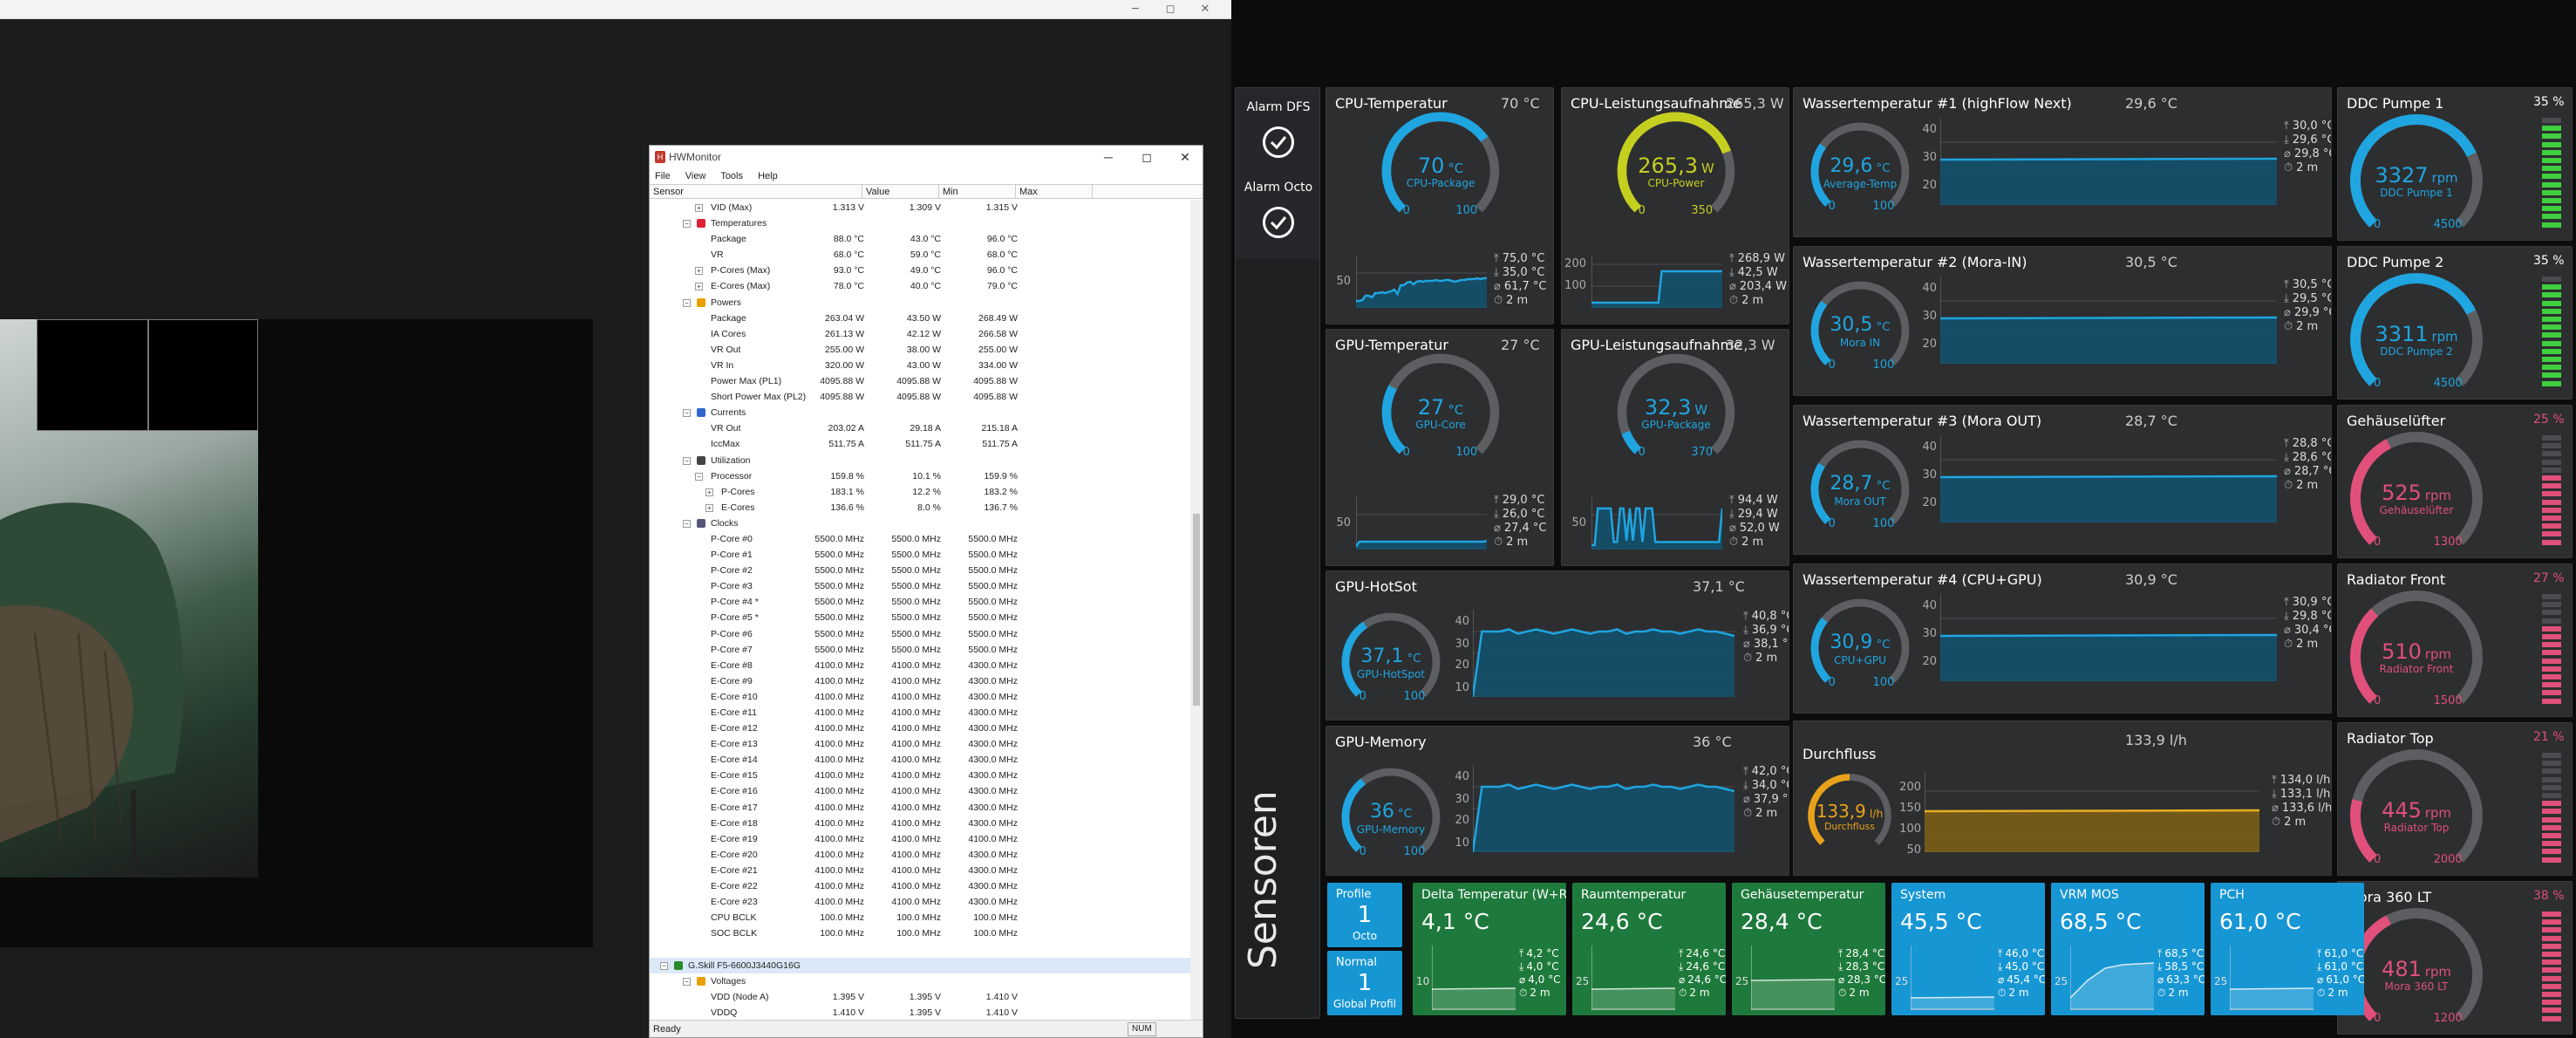  Describe the element at coordinates (920, 303) in the screenshot. I see `tree-node: − Powers` at that location.